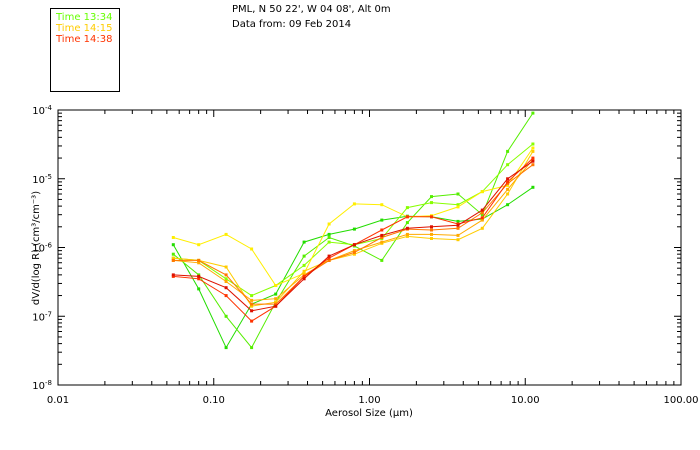 This screenshot has height=450, width=700. Describe the element at coordinates (84, 17) in the screenshot. I see `legend-entry-1334: Time 13:34` at that location.